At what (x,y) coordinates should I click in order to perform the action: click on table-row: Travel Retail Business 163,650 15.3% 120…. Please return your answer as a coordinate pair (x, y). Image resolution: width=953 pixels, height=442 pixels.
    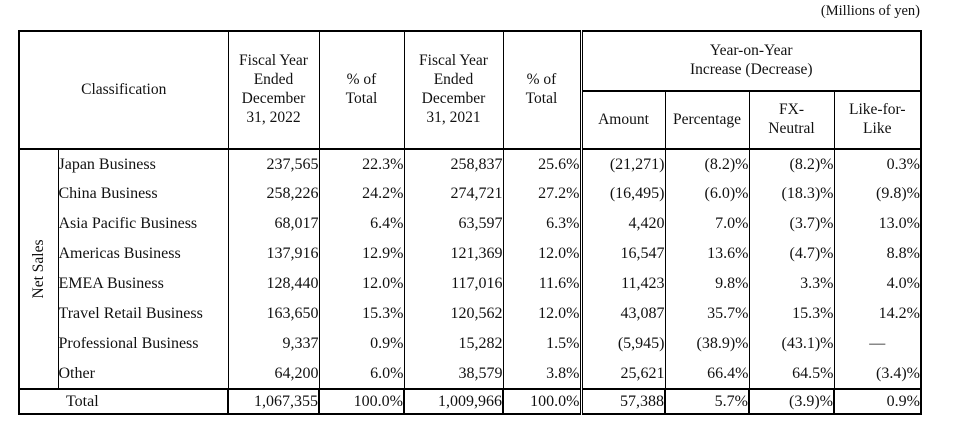
    Looking at the image, I should click on (470, 314).